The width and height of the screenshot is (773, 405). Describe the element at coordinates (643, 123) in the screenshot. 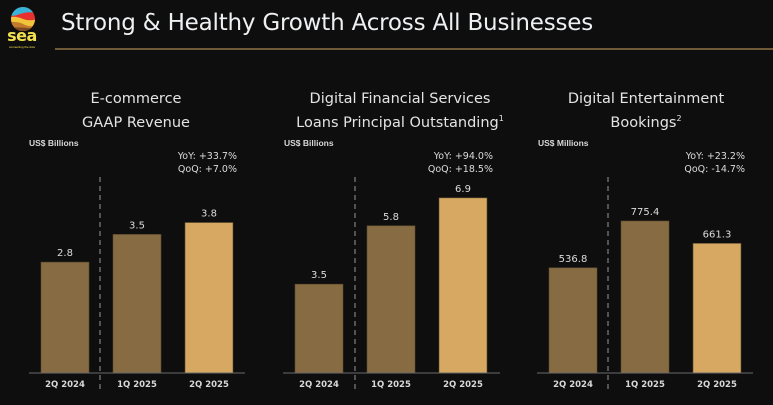

I see `panel-title-line2: Bookings` at that location.